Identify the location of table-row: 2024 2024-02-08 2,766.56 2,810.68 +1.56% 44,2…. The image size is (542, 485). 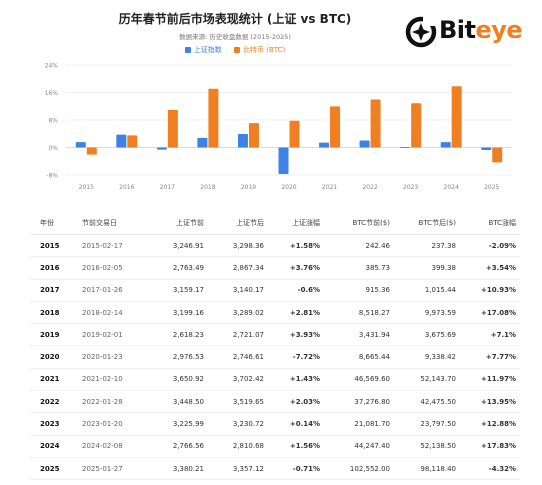
(275, 446).